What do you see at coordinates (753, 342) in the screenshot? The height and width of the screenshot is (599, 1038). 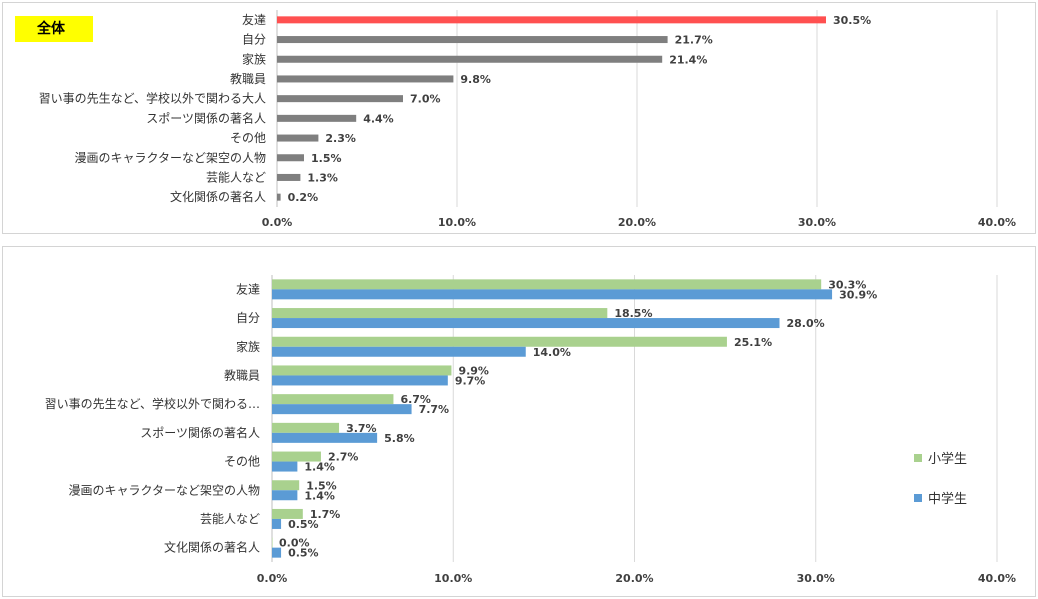 I see `data-label: 25.1%` at bounding box center [753, 342].